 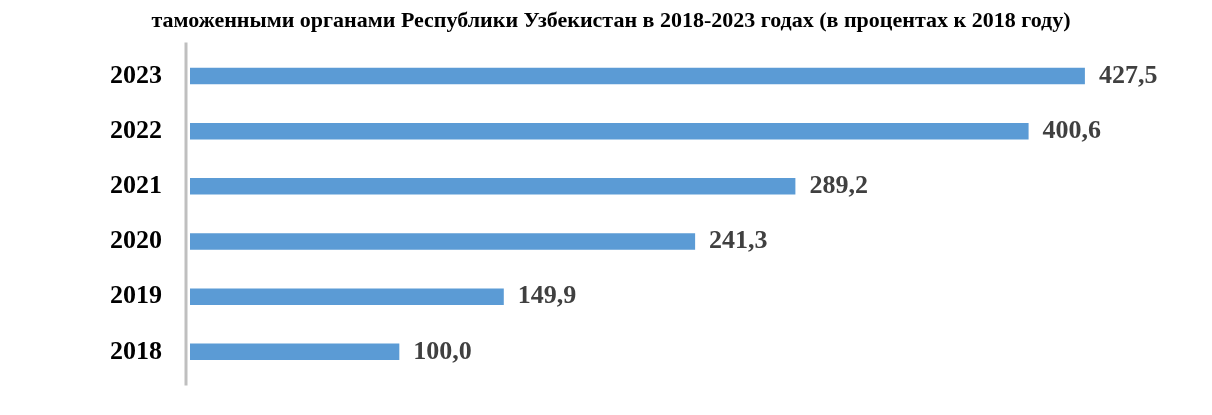 I want to click on y-tick-label: 2022, so click(x=136, y=129).